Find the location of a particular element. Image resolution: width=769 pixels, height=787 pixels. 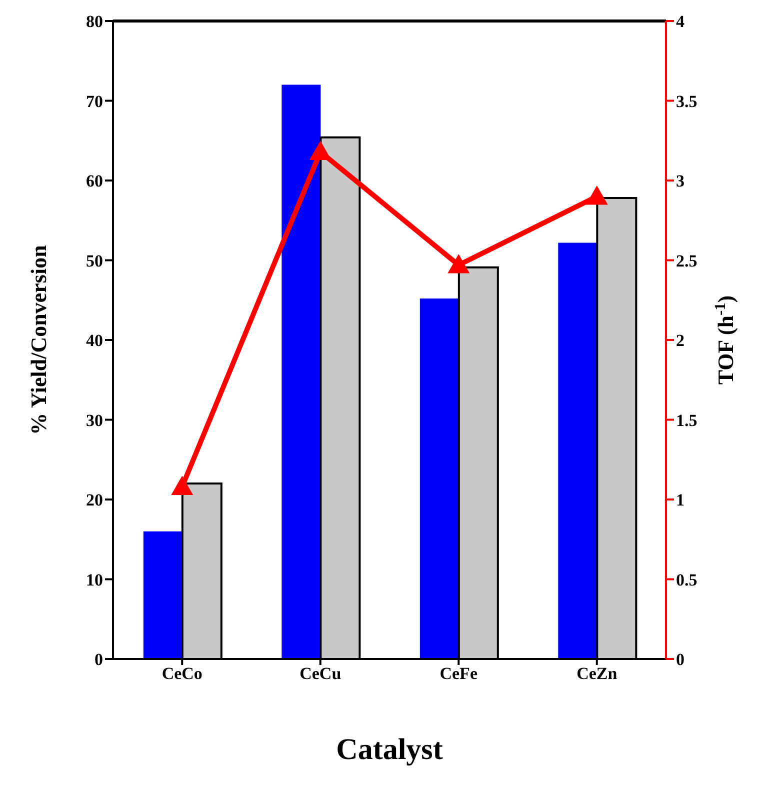

y-tick-label: 40 is located at coordinates (94, 340).